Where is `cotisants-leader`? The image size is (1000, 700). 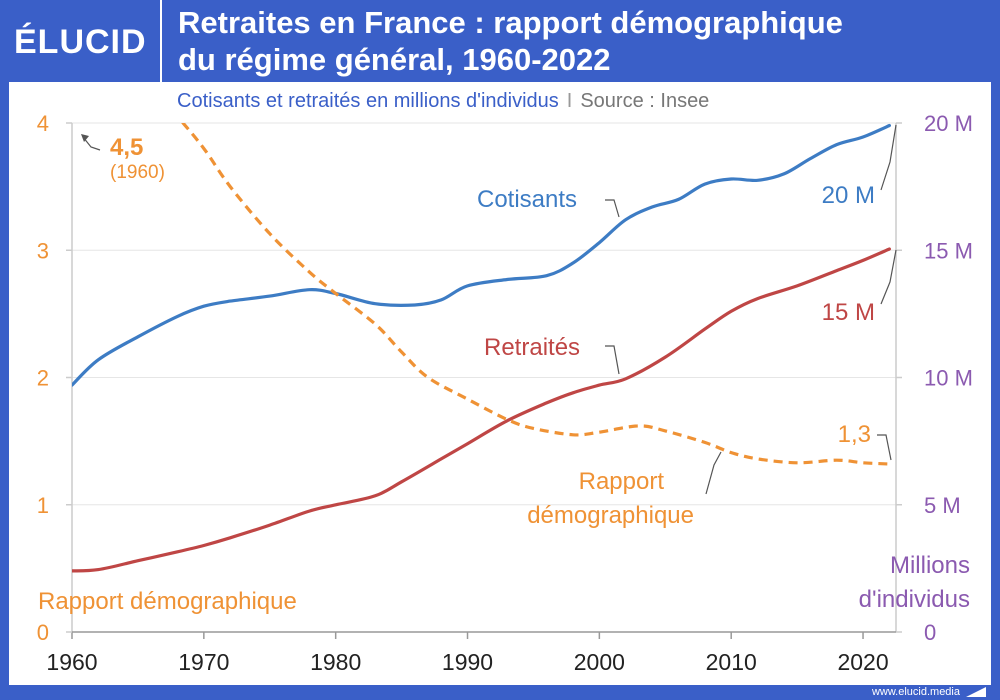 cotisants-leader is located at coordinates (612, 208).